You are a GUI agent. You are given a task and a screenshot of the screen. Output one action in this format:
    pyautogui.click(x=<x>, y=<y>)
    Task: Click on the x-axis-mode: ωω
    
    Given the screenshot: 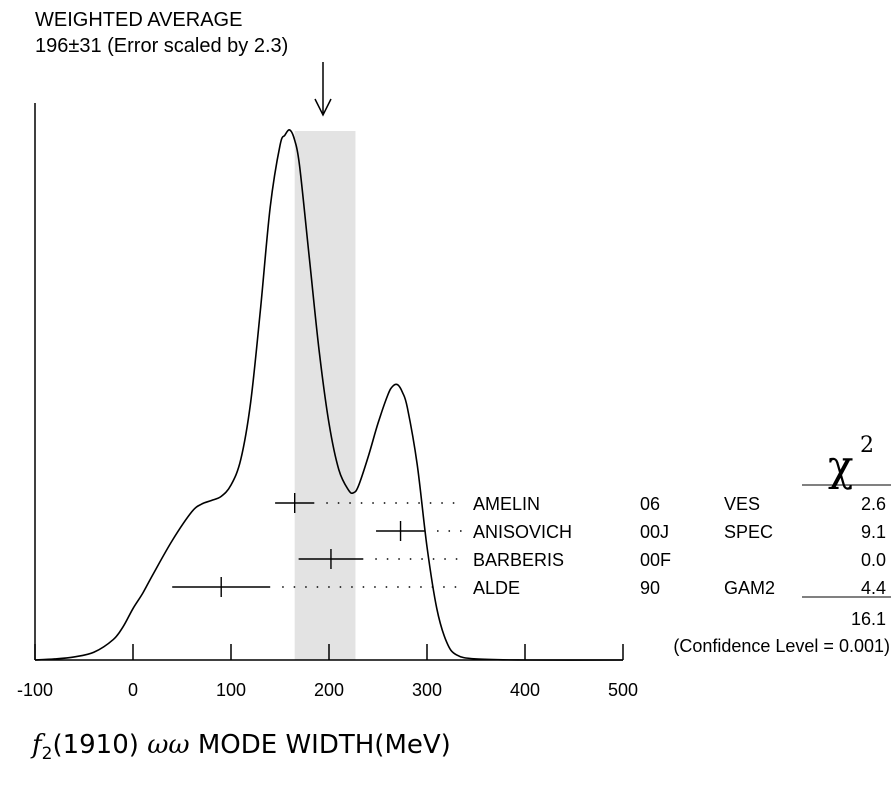 What is the action you would take?
    pyautogui.click(x=168, y=745)
    